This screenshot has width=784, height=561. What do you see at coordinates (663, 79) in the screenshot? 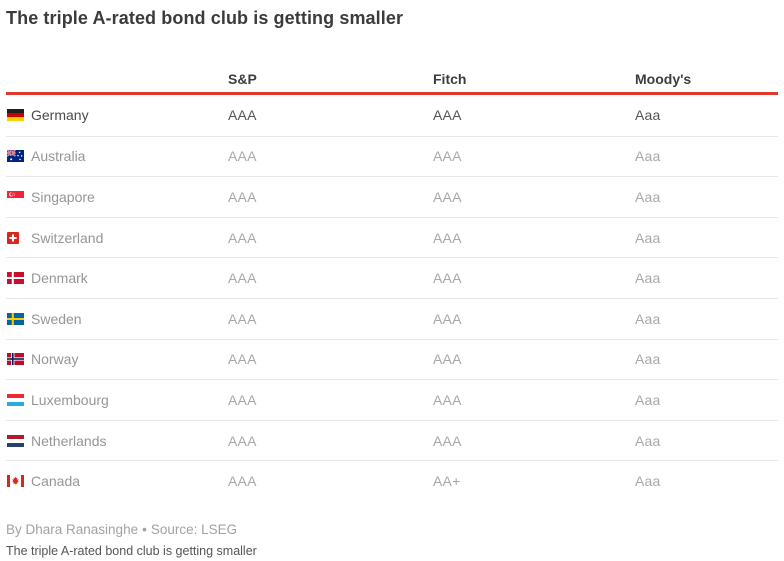
I see `table-header-moodys: Moody's` at bounding box center [663, 79].